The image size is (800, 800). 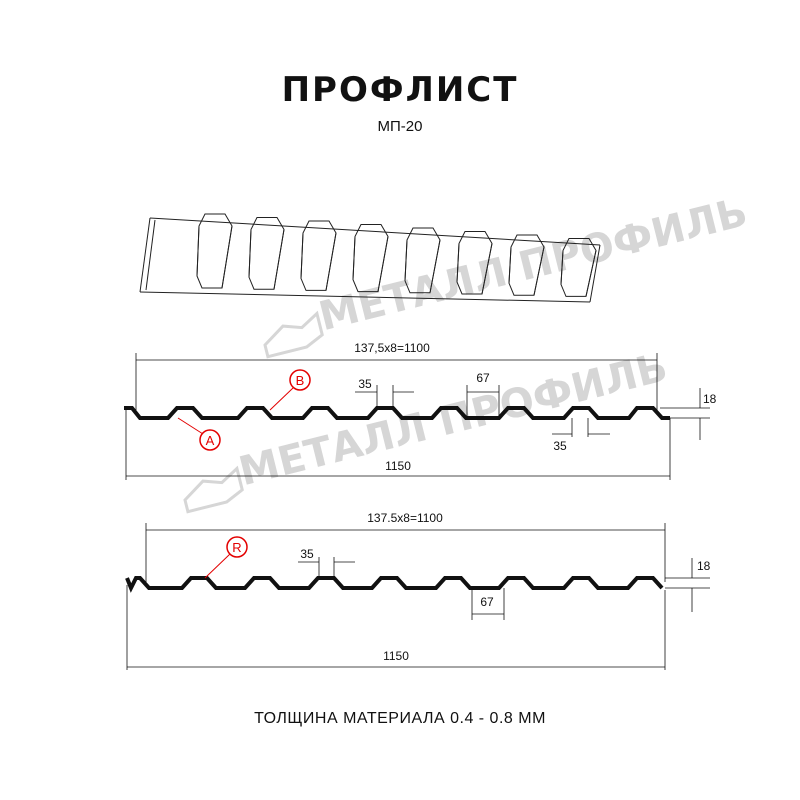 What do you see at coordinates (710, 399) in the screenshot?
I see `height-label-a: 18` at bounding box center [710, 399].